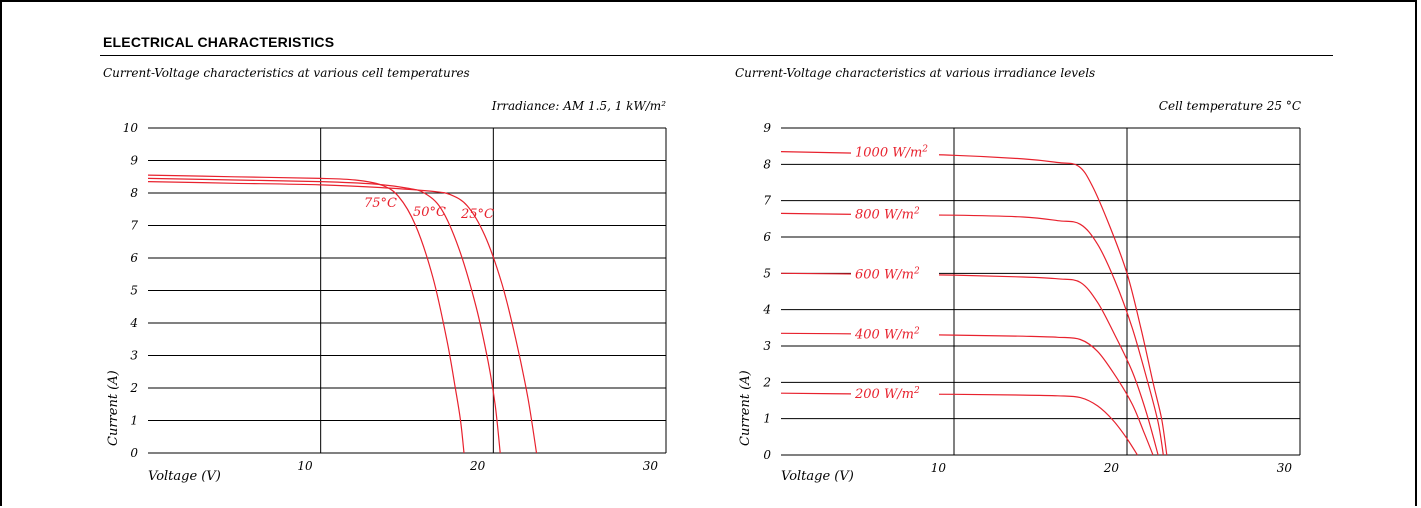  Describe the element at coordinates (887, 394) in the screenshot. I see `chart-irradiance-series-label: 200 W/m2` at that location.